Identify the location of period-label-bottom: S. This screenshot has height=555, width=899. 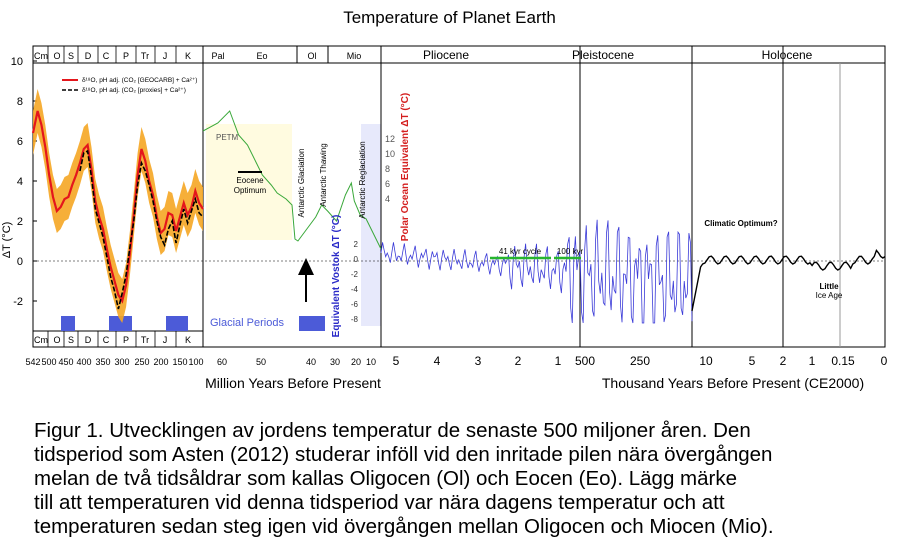
(71, 340).